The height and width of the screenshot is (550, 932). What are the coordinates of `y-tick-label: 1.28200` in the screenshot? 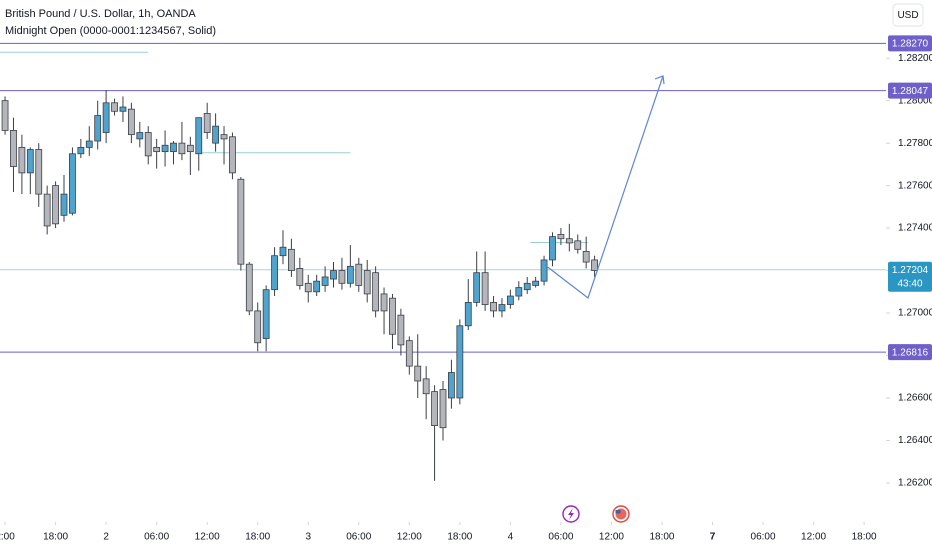 It's located at (915, 58).